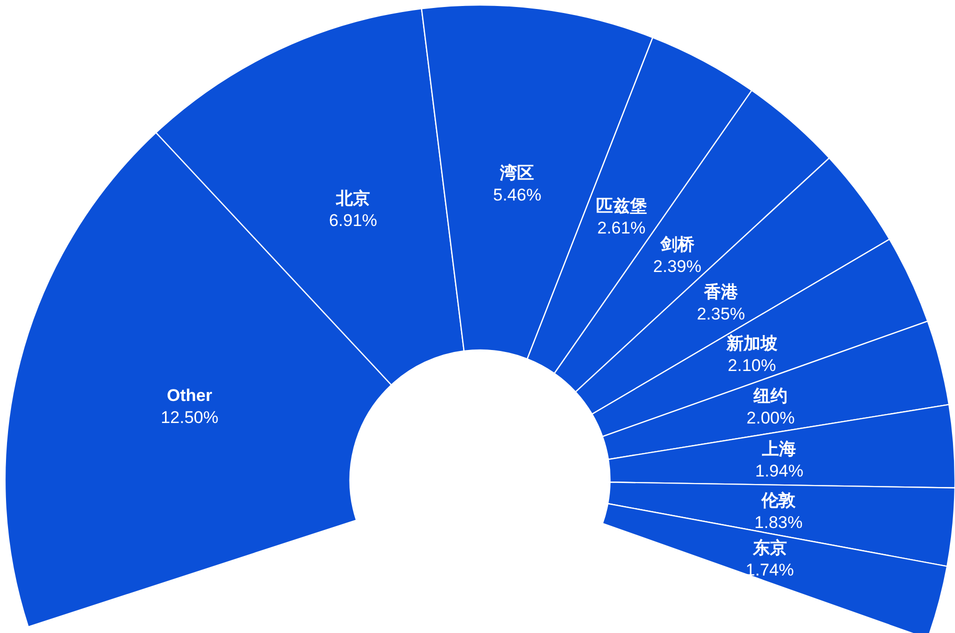  I want to click on data-label: 1.94%, so click(779, 471).